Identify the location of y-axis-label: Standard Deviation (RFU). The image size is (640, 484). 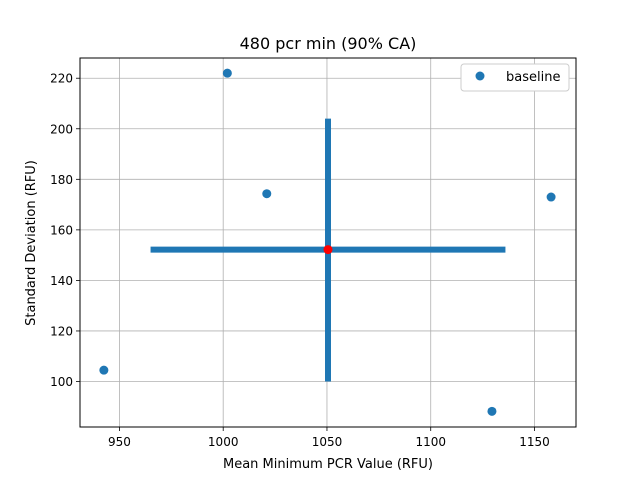
(31, 243).